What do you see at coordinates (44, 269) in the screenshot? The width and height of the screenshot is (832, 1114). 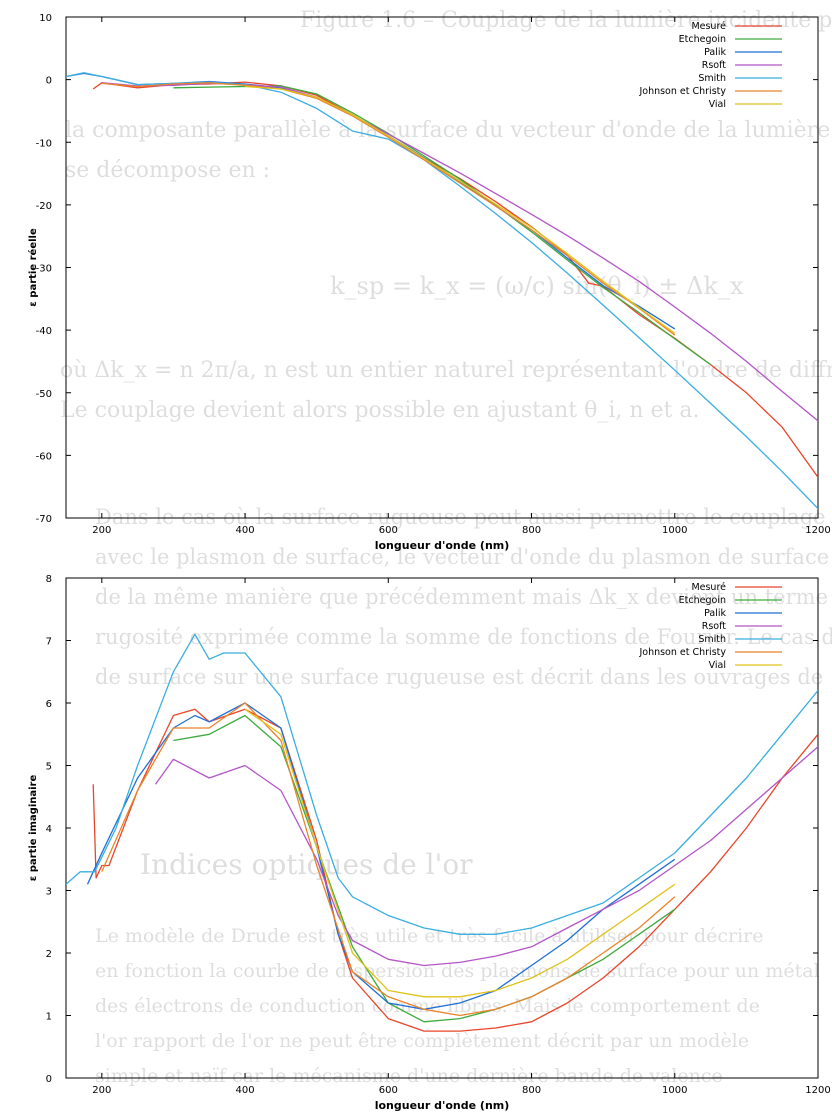 I see `y-tick-label: -30` at bounding box center [44, 269].